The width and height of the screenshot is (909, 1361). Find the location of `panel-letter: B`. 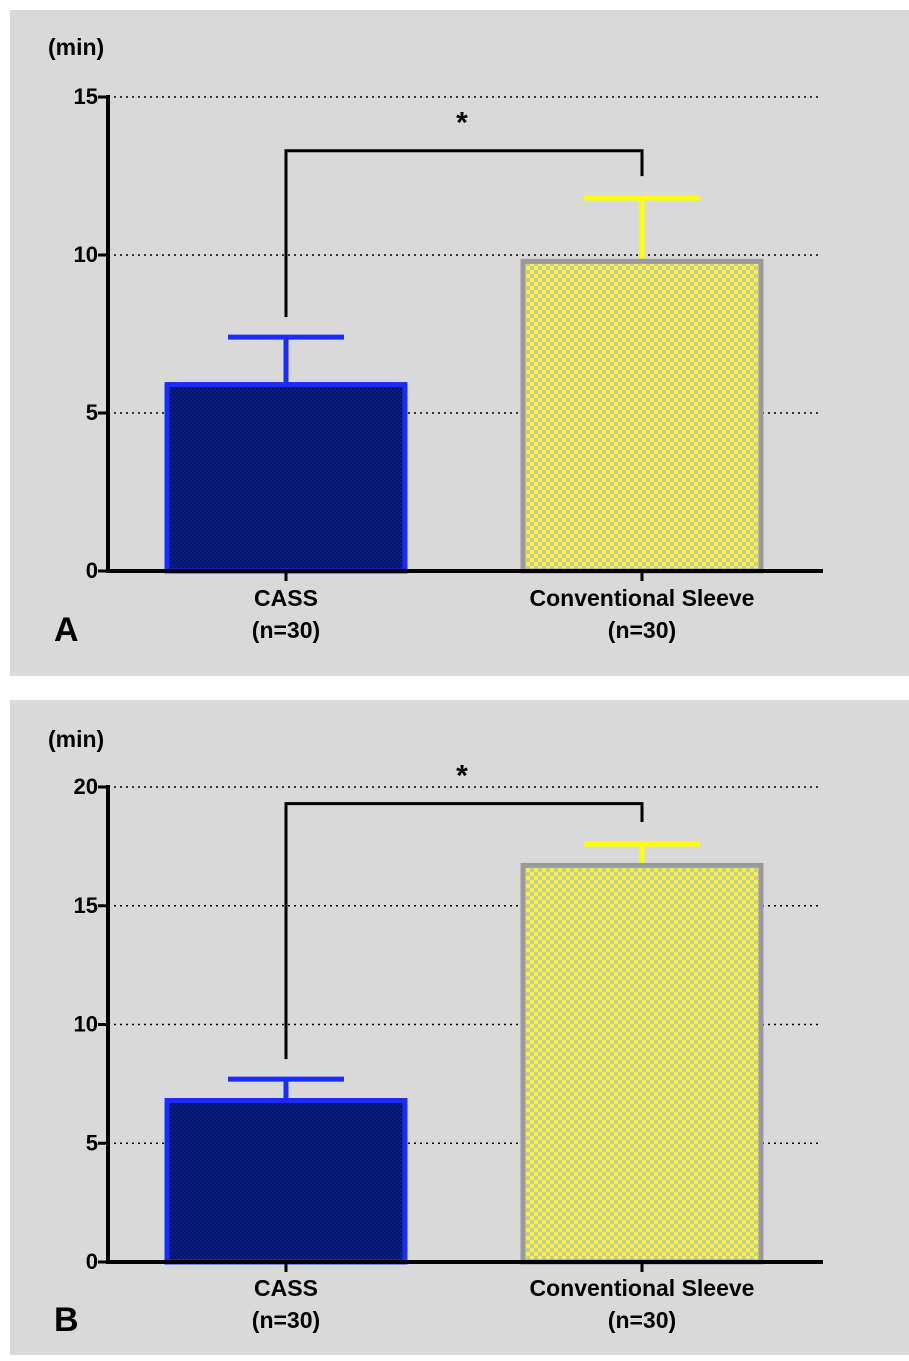

panel-letter: B is located at coordinates (66, 1320).